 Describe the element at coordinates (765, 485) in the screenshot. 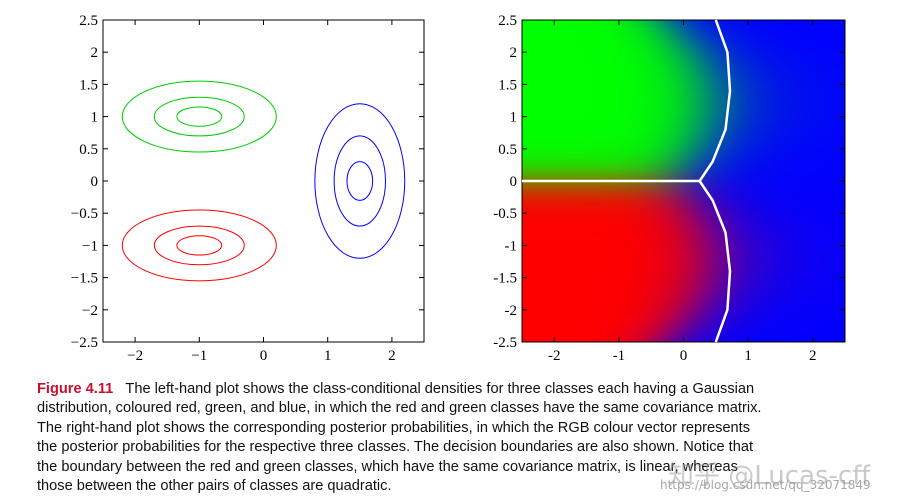

I see `watermark-url: https://blog.csdn.net/qq_32071849` at that location.